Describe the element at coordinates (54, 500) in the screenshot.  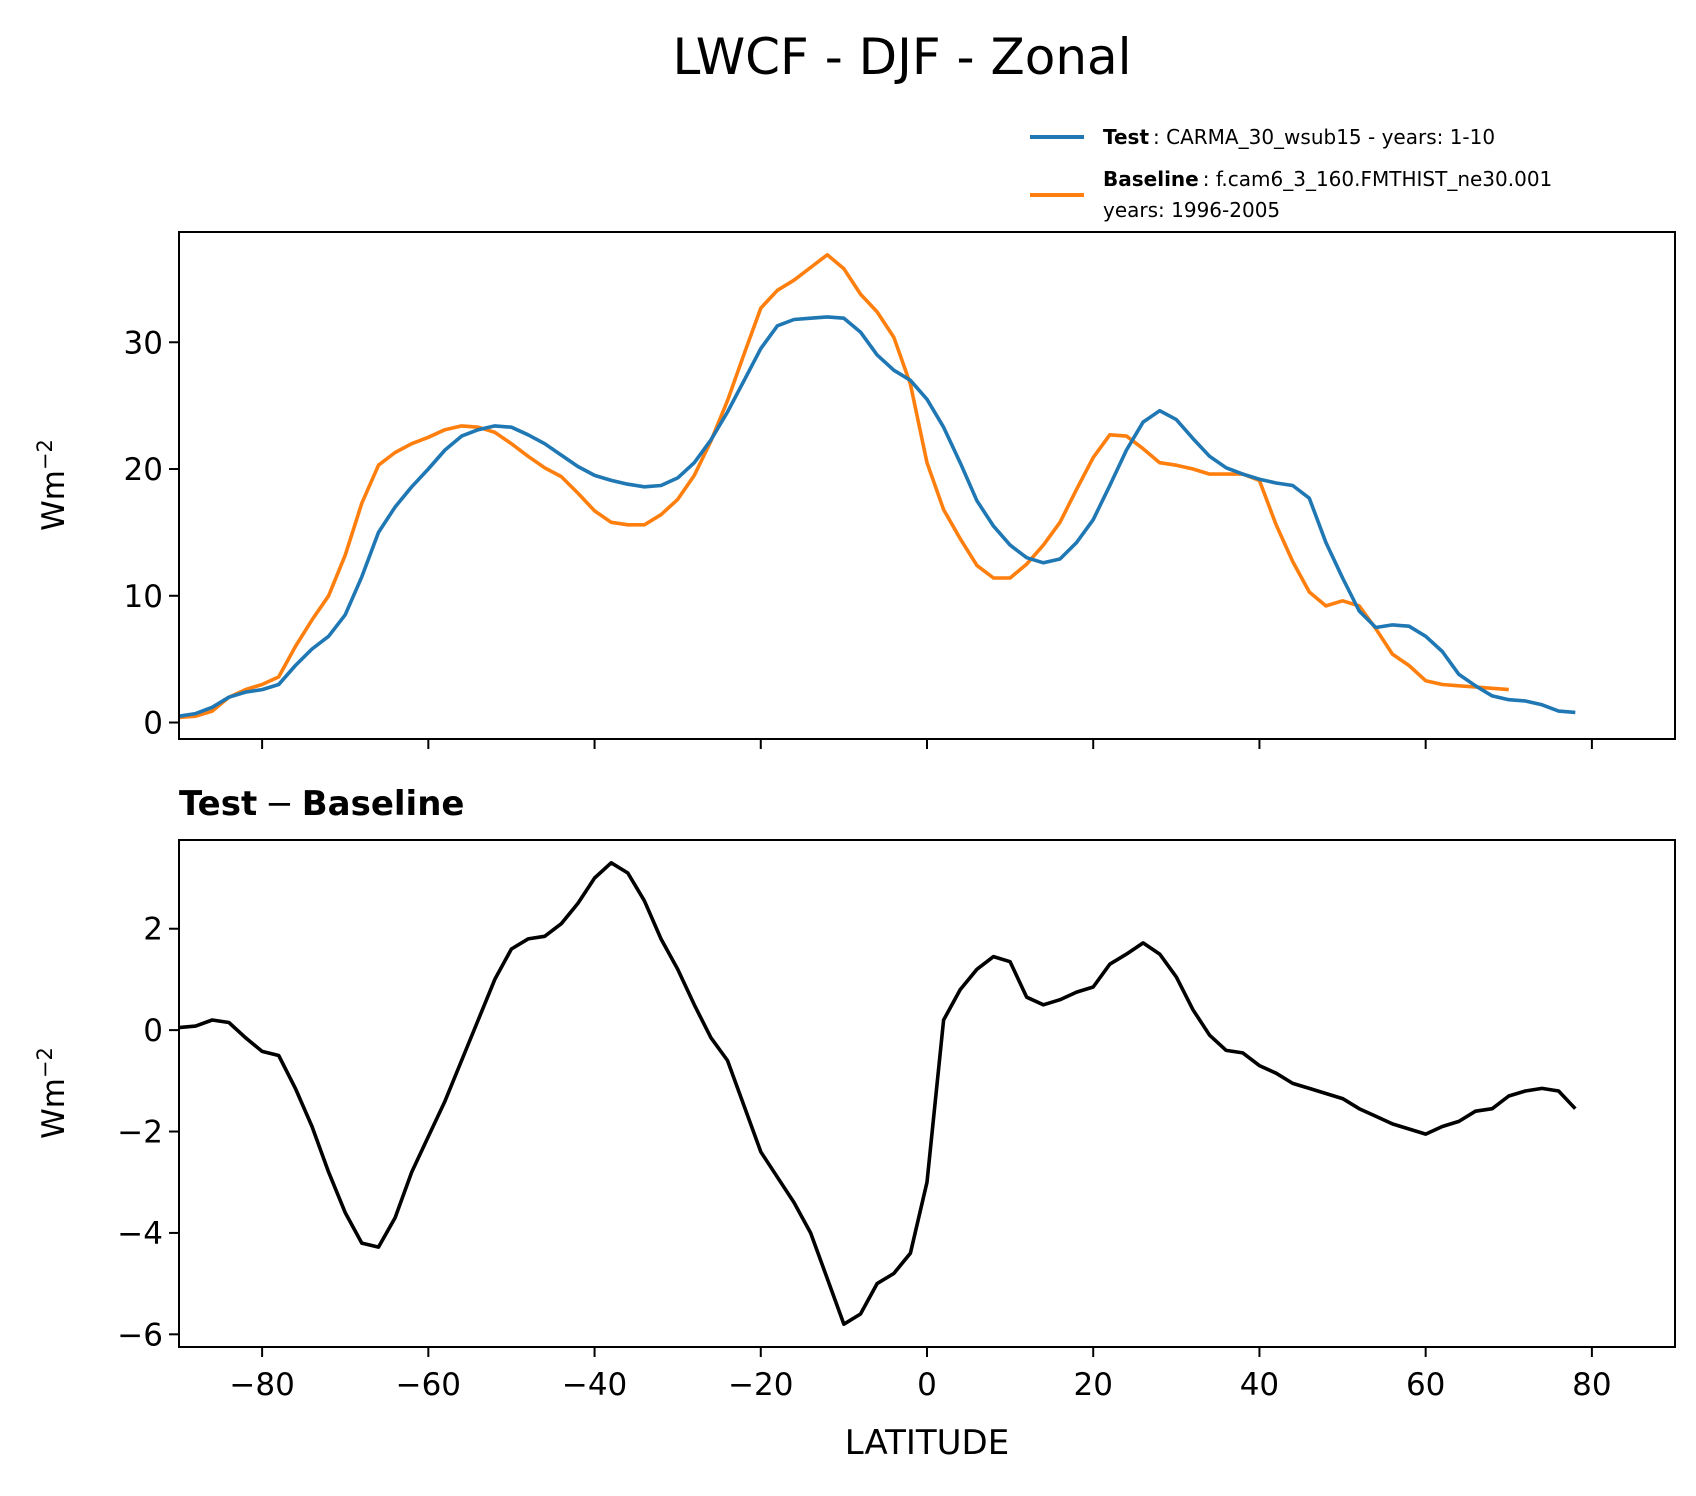
I see `top-y-label-base: Wm` at that location.